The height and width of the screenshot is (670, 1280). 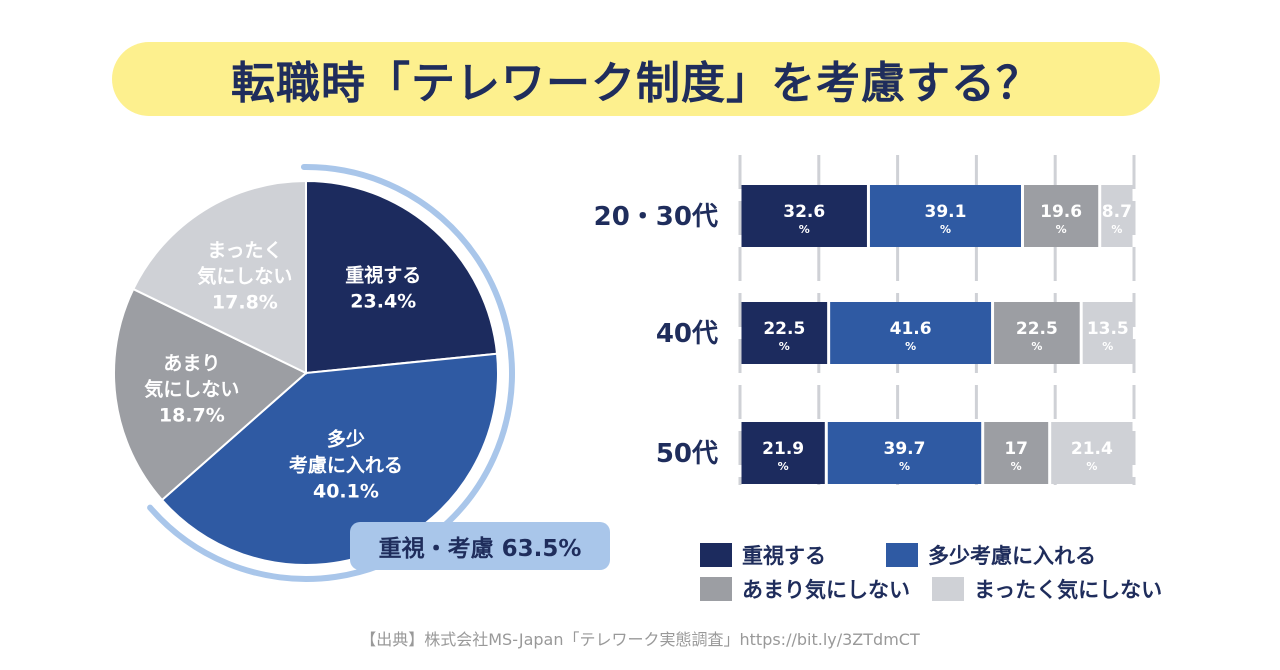 I want to click on bar-unit-2-3: %, so click(x=1036, y=346).